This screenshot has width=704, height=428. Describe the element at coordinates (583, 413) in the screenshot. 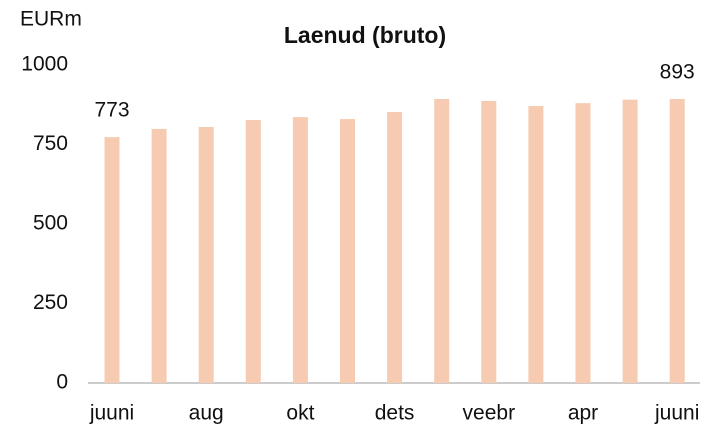

I see `x-tick-label: apr` at that location.